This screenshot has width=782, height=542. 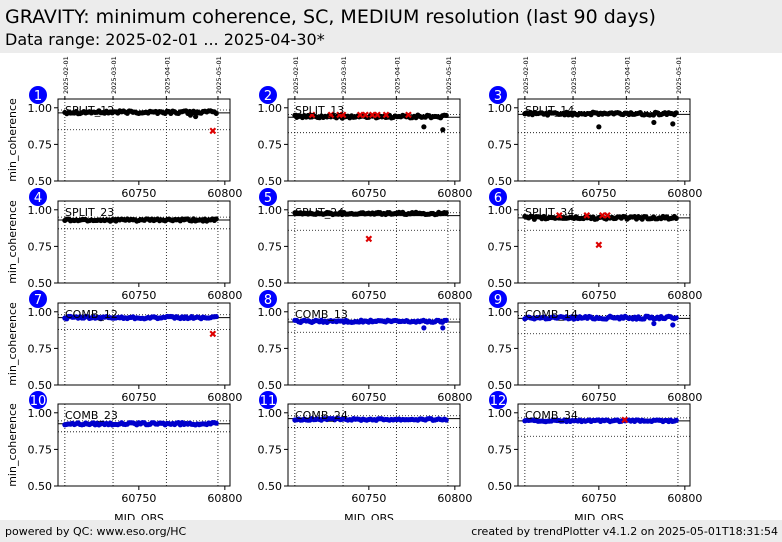 I want to click on panel-label-comb-14: COMB_14, so click(x=551, y=314).